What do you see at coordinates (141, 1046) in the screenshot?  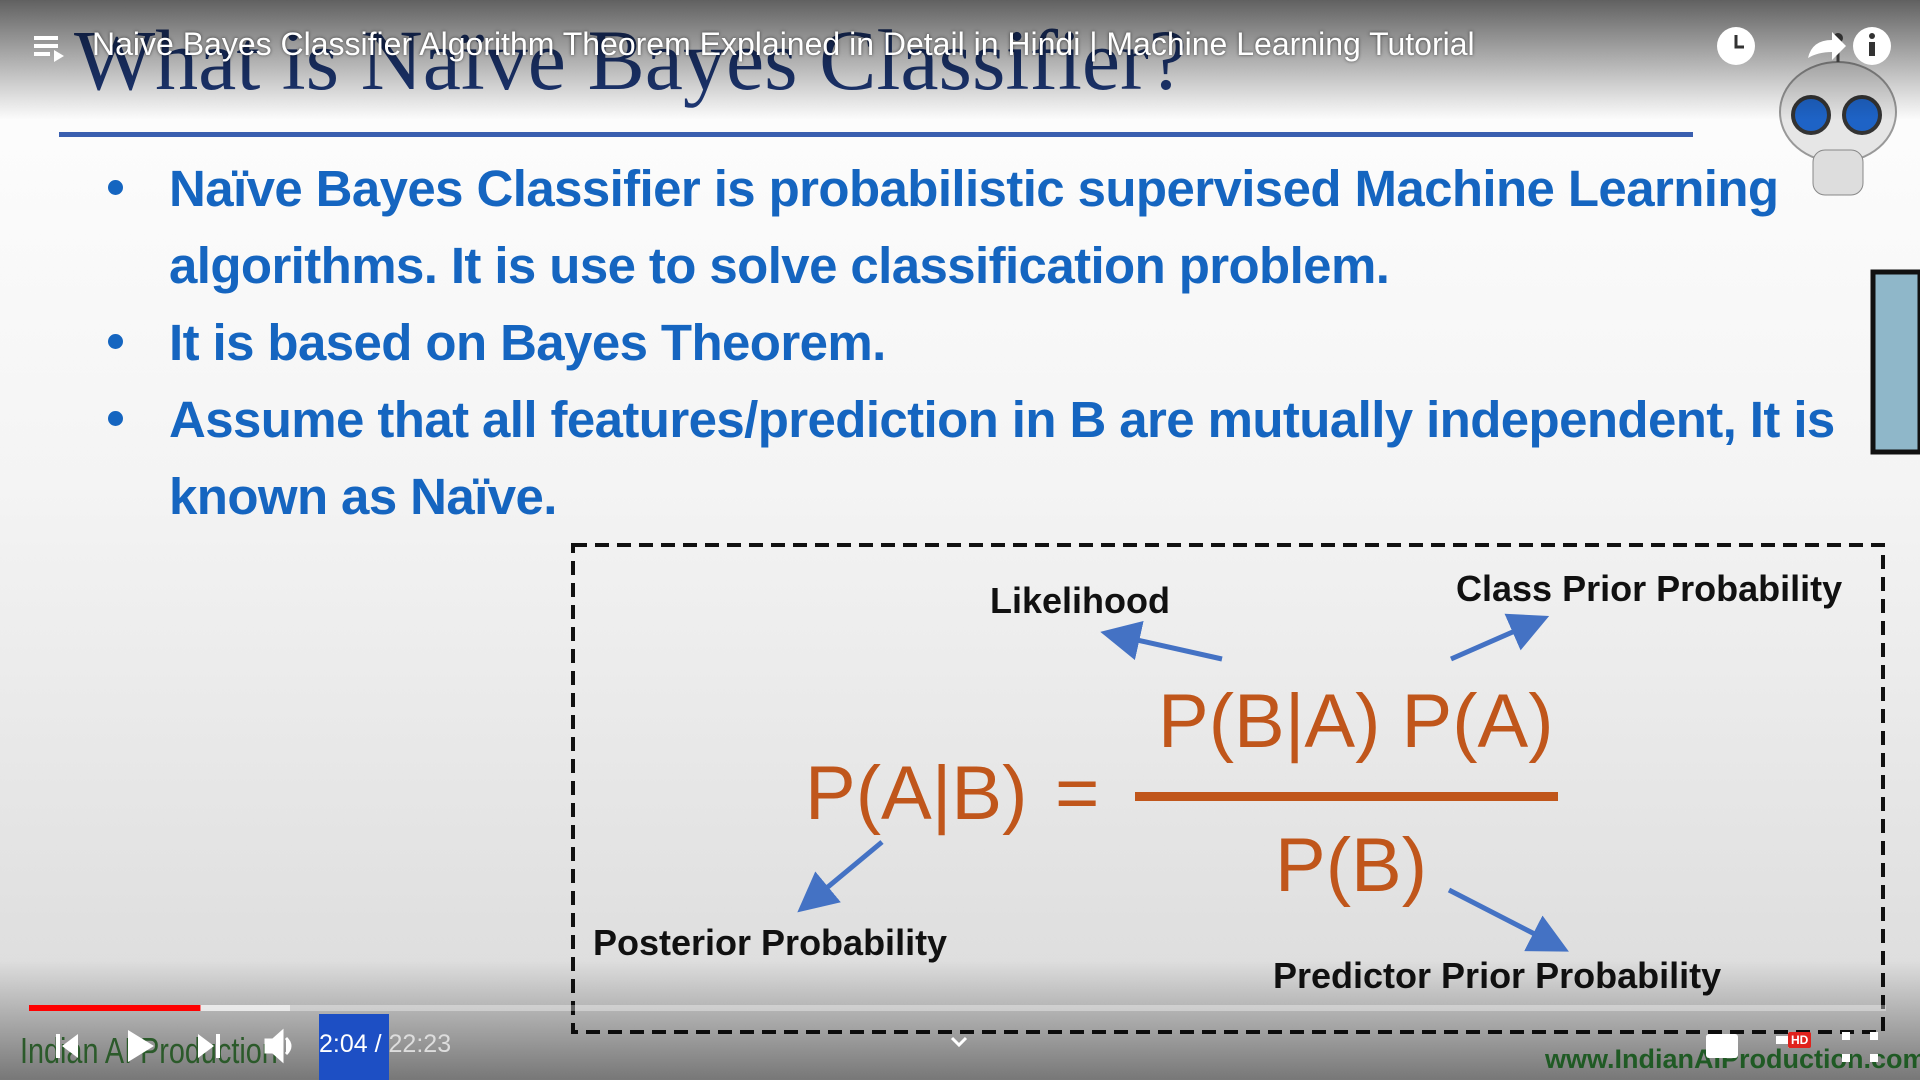 I see `play-button` at bounding box center [141, 1046].